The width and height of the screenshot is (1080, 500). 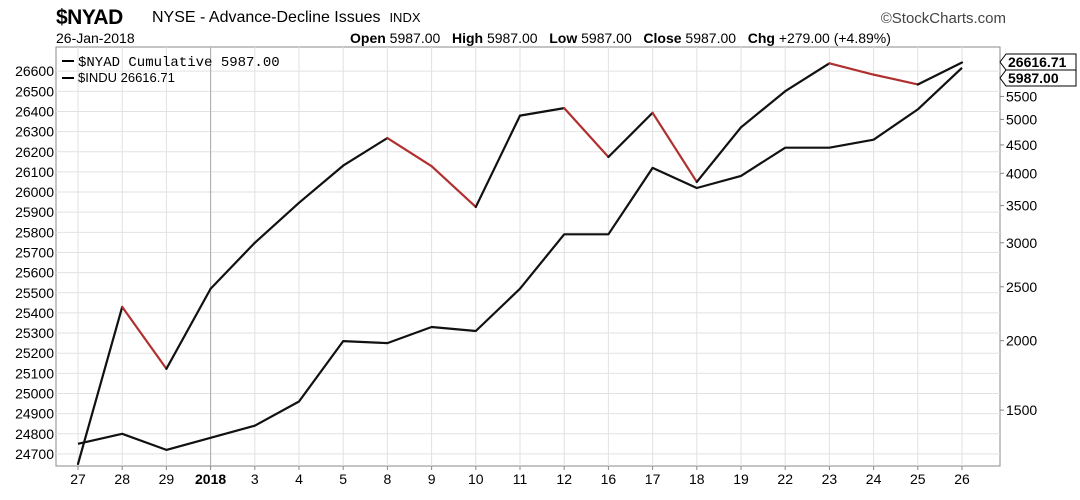 I want to click on low-value: 5987.00, so click(x=606, y=38).